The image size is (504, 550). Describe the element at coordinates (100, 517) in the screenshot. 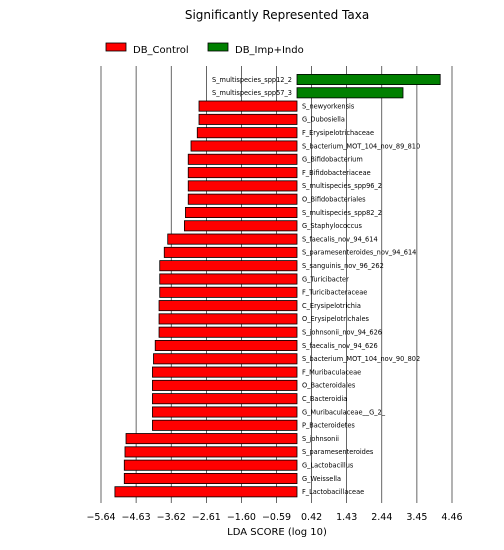

I see `x-tick-label: −5.64` at that location.